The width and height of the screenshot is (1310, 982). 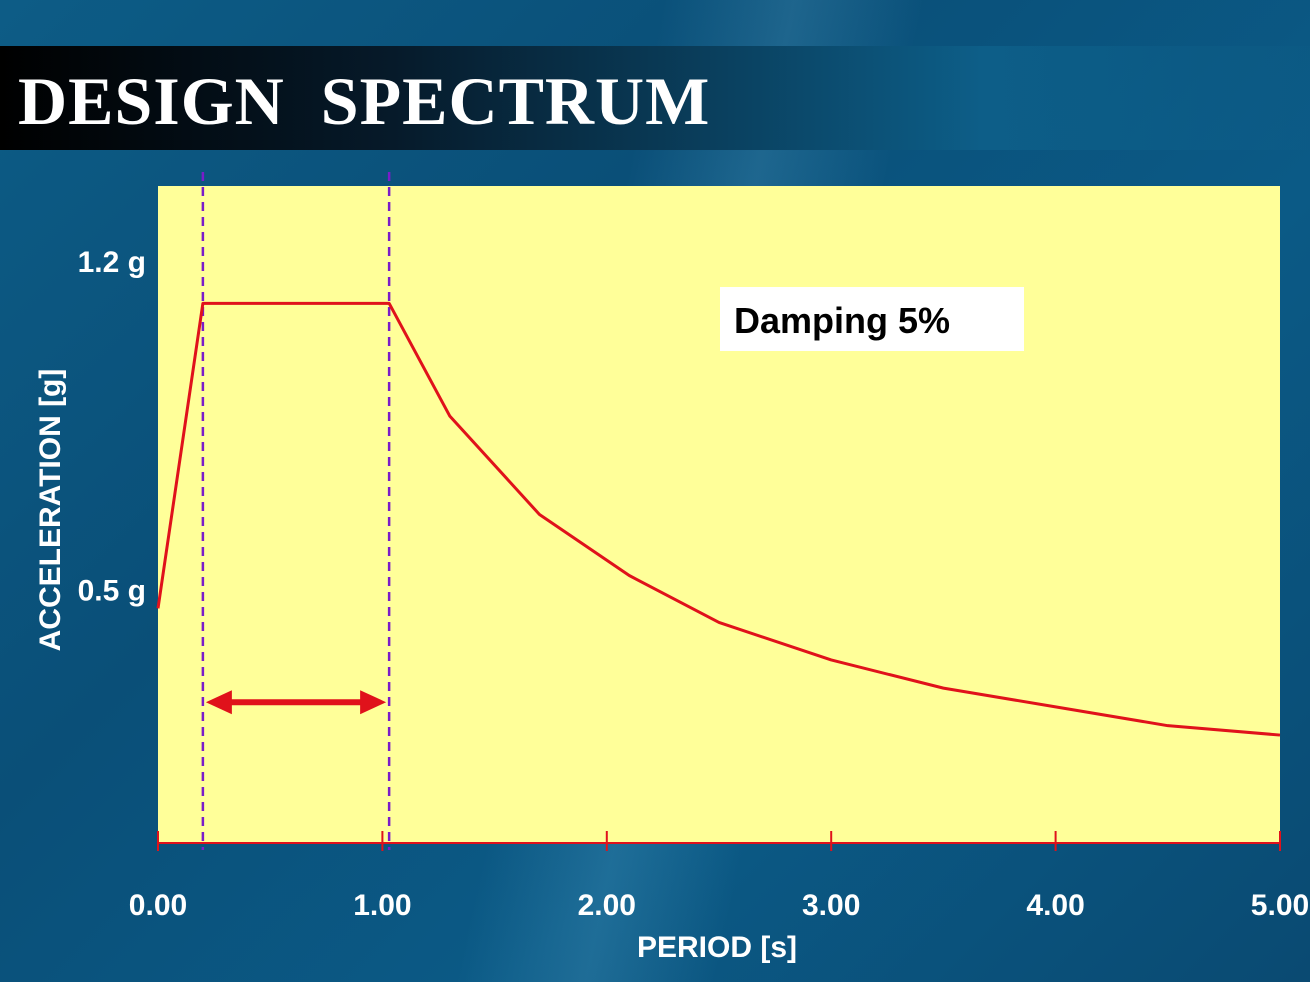 I want to click on y-ticks-group: 1.2 g 0.5 g, so click(x=112, y=426).